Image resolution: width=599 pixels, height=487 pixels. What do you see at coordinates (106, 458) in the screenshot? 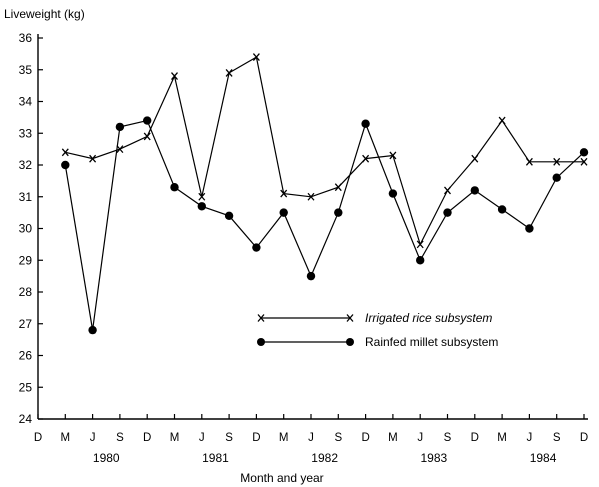
I see `year-label: 1980` at bounding box center [106, 458].